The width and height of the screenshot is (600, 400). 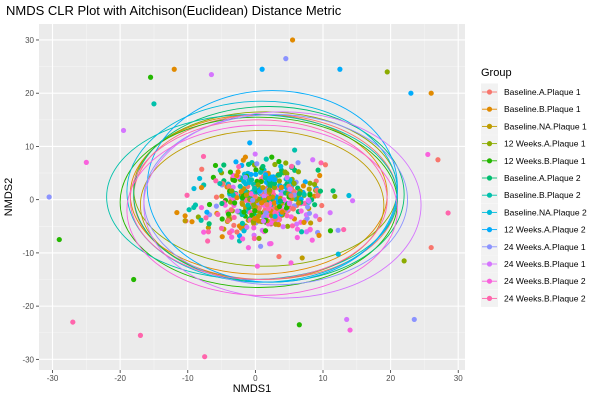 I want to click on x-tick-label: 30, so click(x=458, y=378).